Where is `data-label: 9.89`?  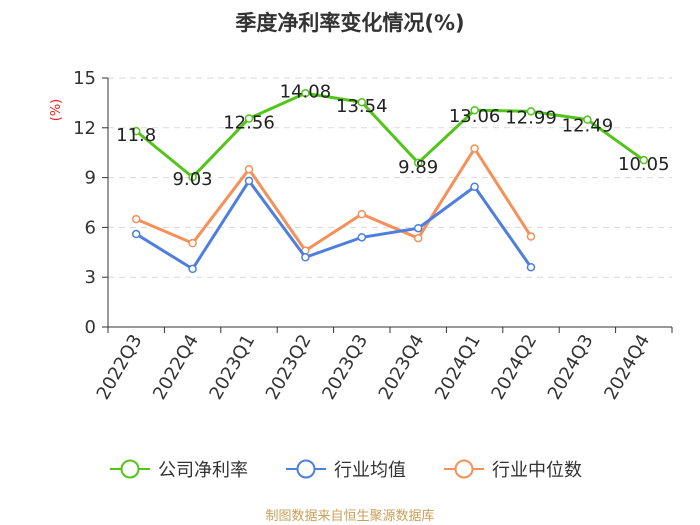 data-label: 9.89 is located at coordinates (418, 167).